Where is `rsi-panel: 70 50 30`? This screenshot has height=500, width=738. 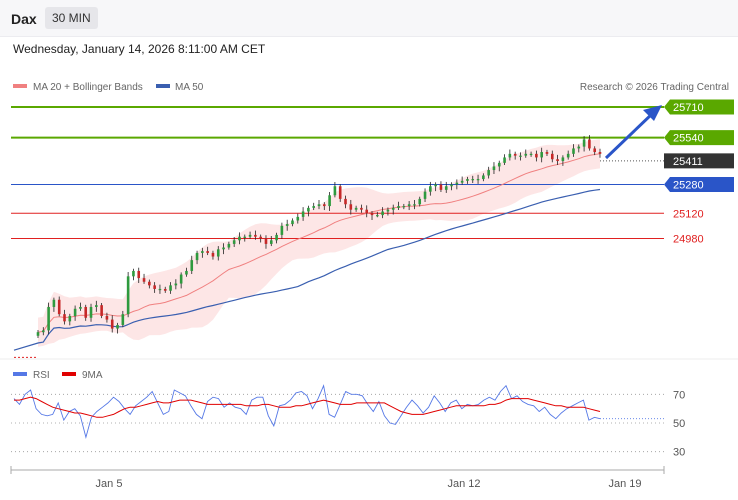 rsi-panel: 70 50 30 is located at coordinates (348, 421).